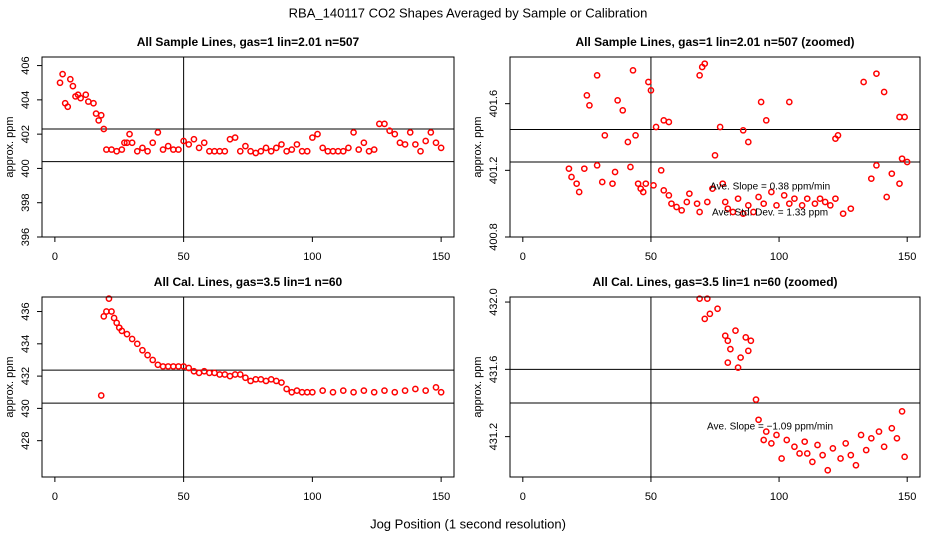 The height and width of the screenshot is (540, 936). Describe the element at coordinates (907, 497) in the screenshot. I see `x-tick-label: 150` at that location.